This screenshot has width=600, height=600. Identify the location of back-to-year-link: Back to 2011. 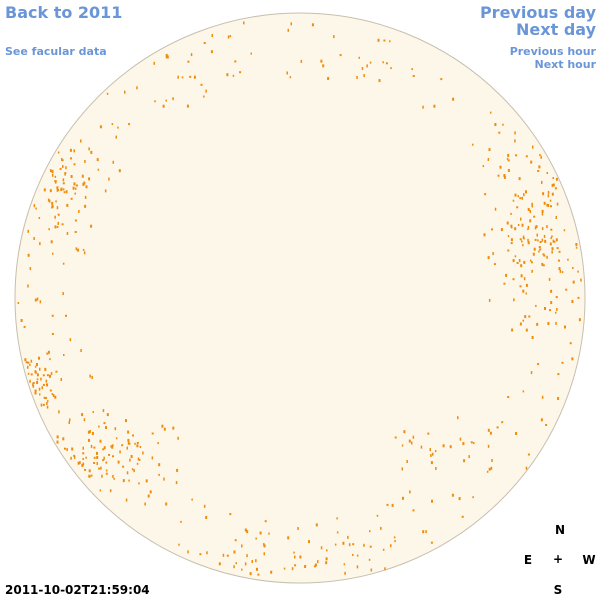
(64, 12).